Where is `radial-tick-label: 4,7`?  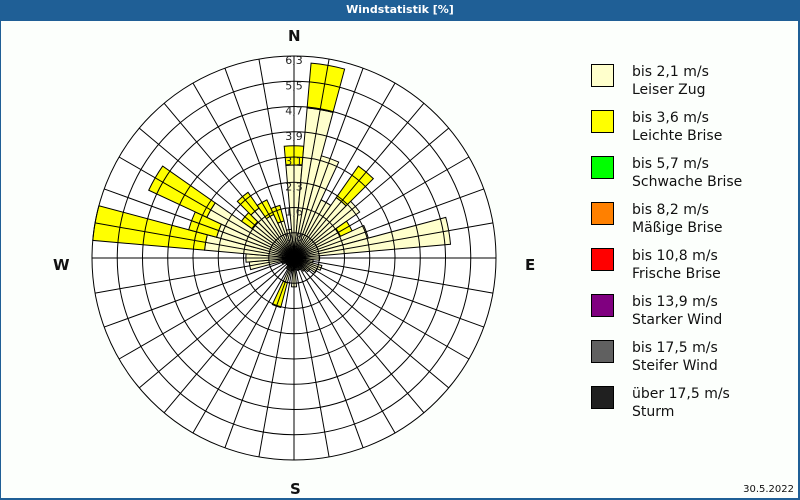 radial-tick-label: 4,7 is located at coordinates (294, 111).